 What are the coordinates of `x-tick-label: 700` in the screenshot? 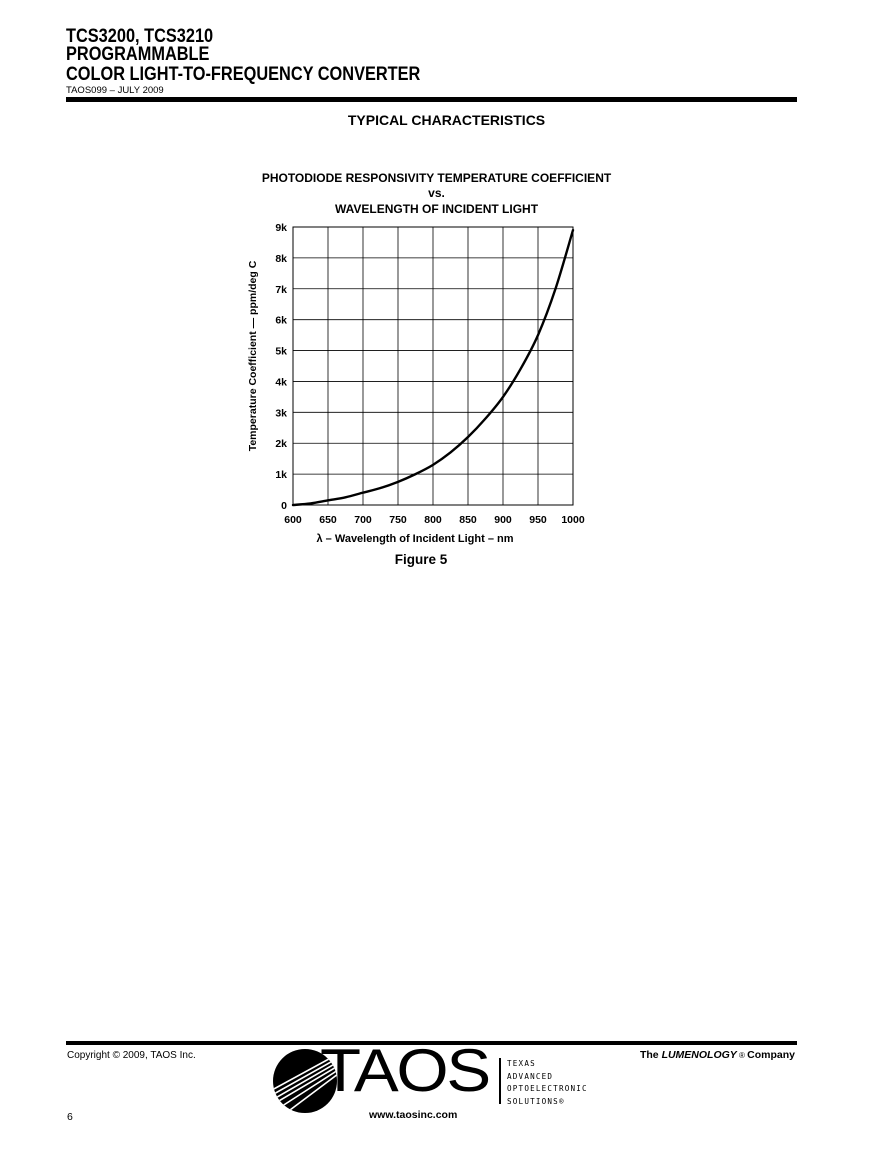 It's located at (363, 520).